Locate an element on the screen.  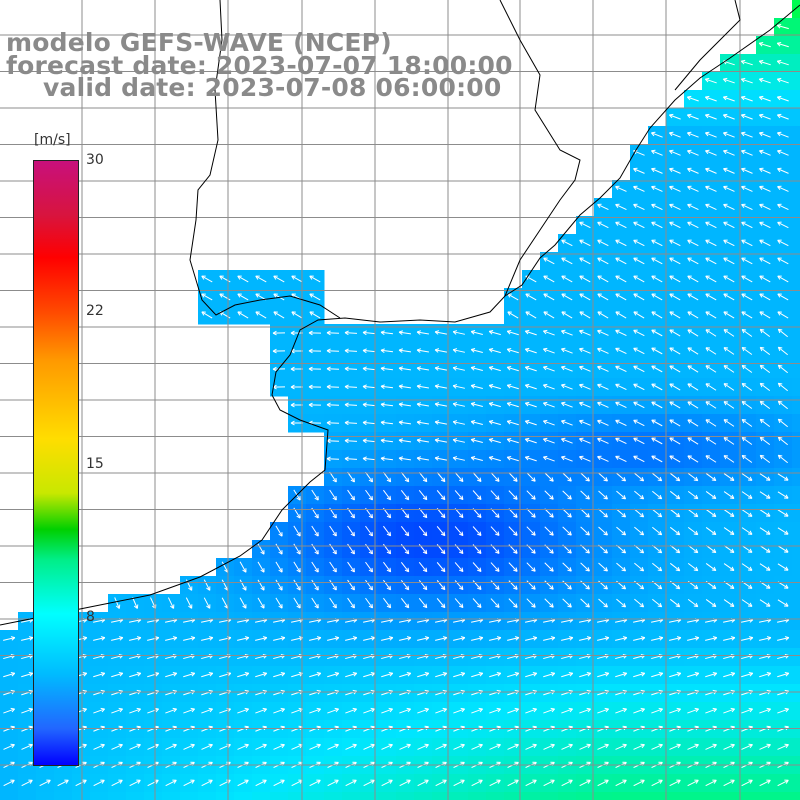
colorbar-tick: 22 is located at coordinates (95, 311).